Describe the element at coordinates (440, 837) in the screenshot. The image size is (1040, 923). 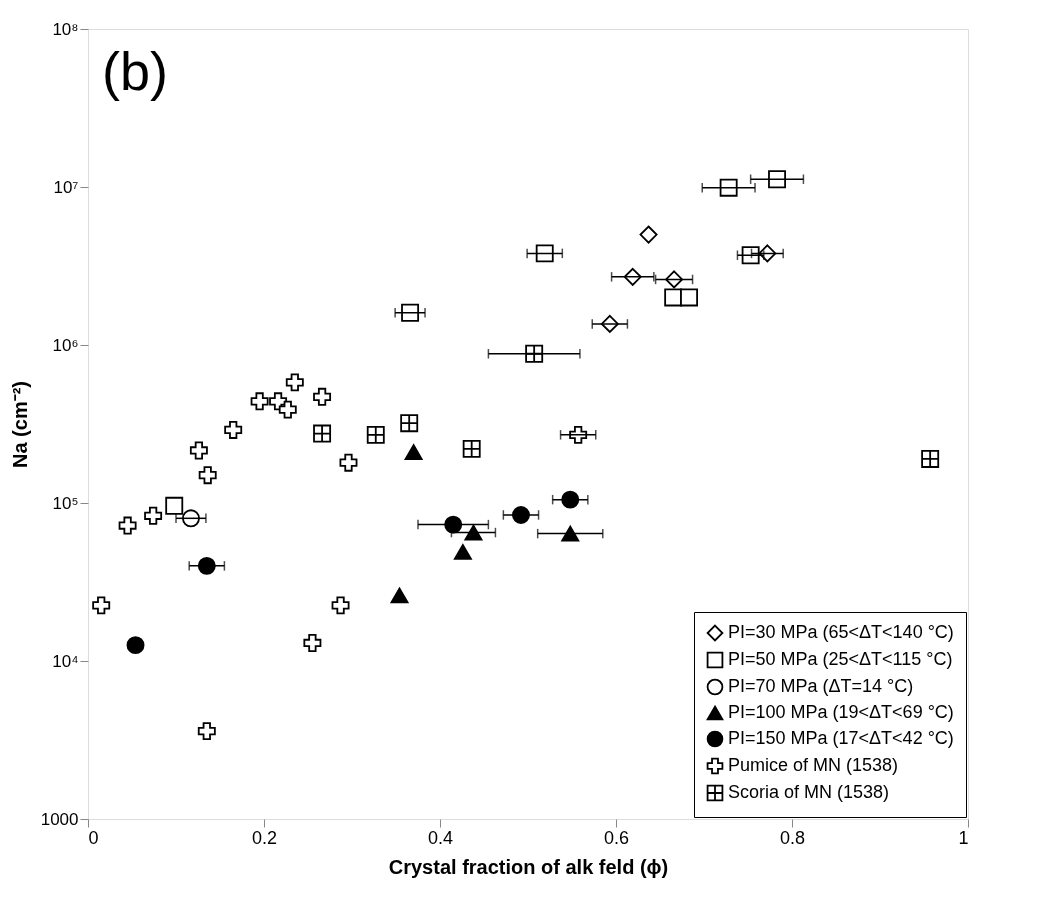
I see `x-tick-label: 0.4` at that location.